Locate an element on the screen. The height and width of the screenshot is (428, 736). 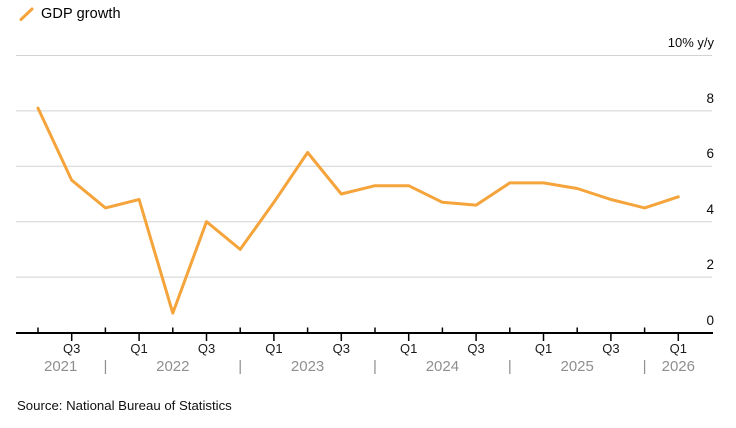
legend: GDP growth is located at coordinates (69, 14).